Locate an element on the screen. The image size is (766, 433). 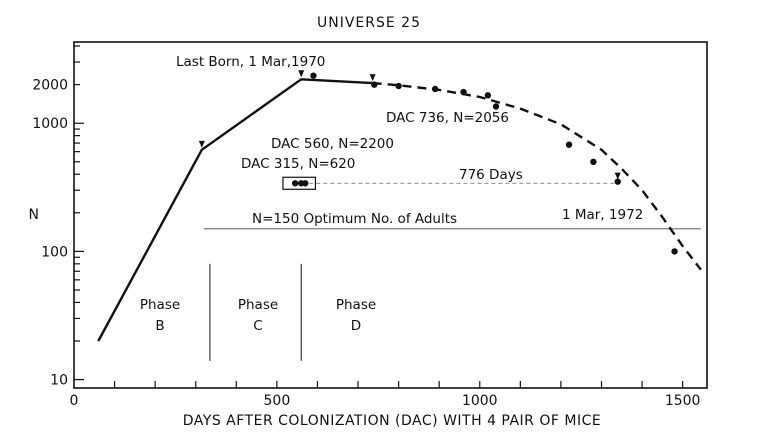
x-tick-label-1000: 1000 is located at coordinates (480, 401).